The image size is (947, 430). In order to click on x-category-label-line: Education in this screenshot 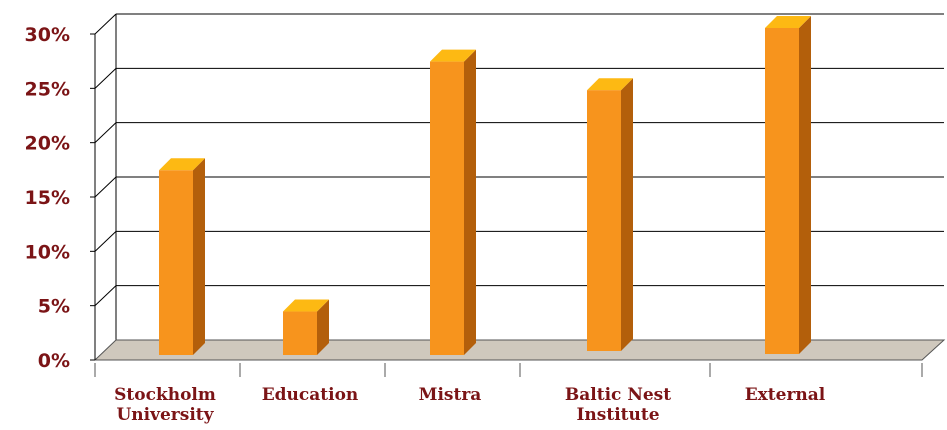, I will do `click(310, 395)`.